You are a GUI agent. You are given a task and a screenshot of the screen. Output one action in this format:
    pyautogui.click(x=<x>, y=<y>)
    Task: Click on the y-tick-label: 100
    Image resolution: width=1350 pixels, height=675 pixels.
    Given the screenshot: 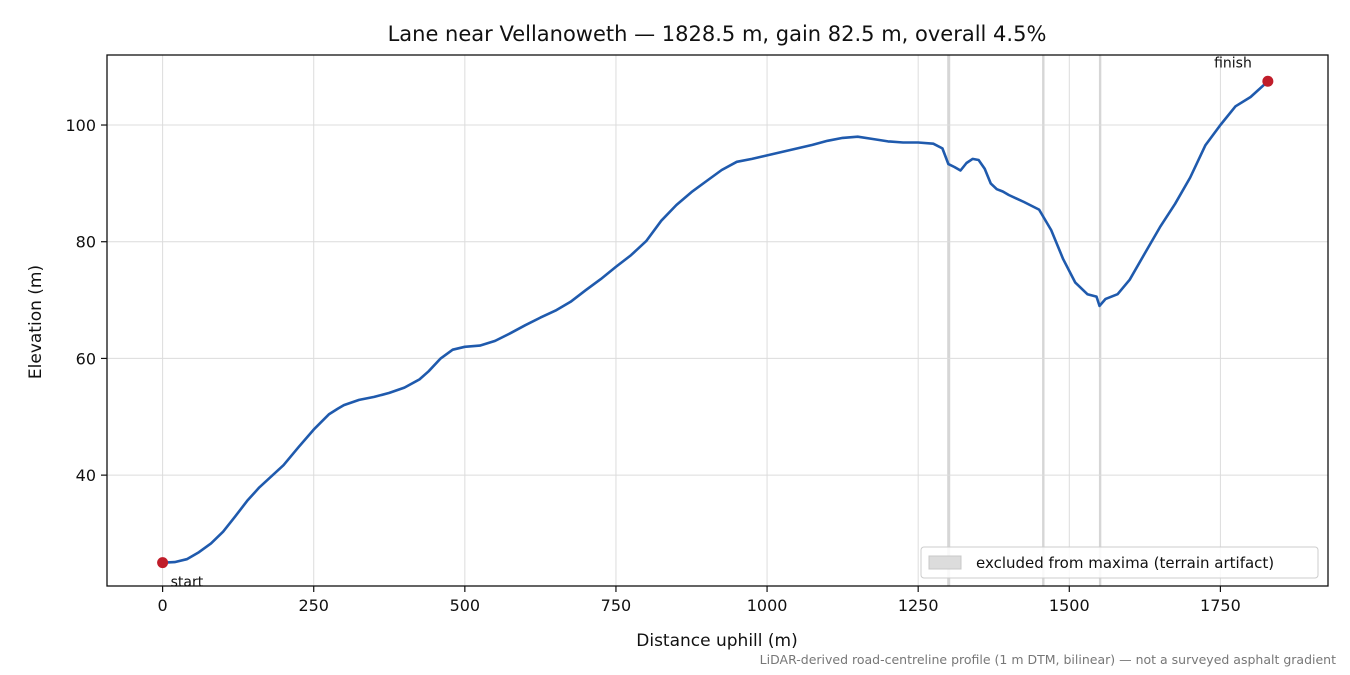 What is the action you would take?
    pyautogui.click(x=80, y=125)
    